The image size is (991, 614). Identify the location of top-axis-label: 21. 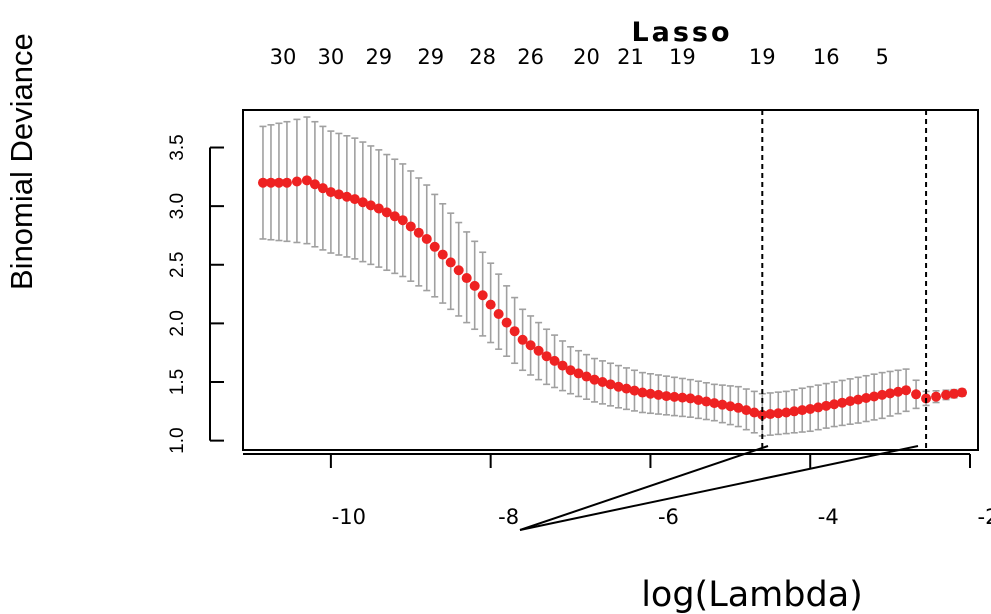
(630, 57).